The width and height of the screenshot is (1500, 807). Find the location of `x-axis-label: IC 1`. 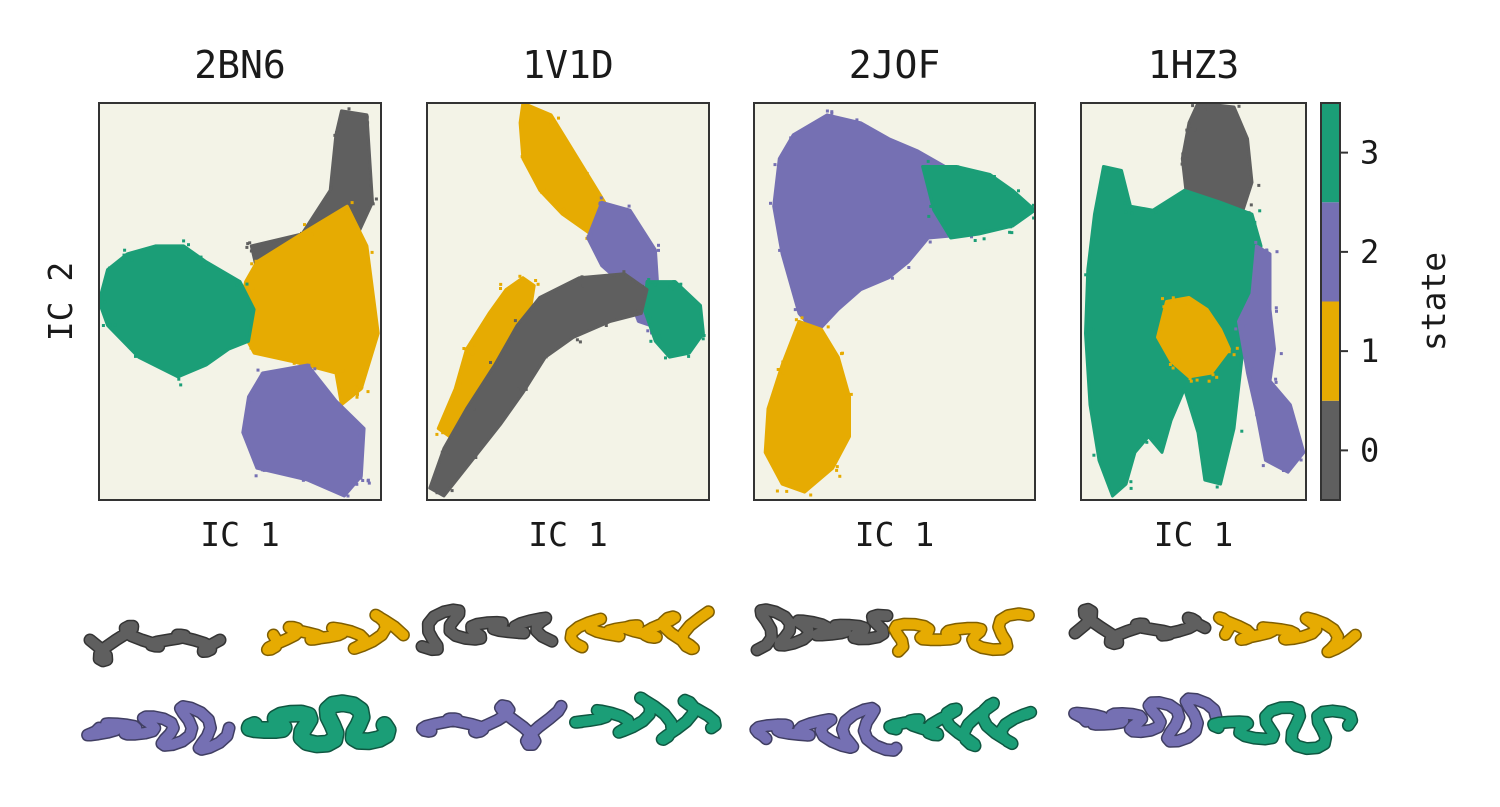

x-axis-label: IC 1 is located at coordinates (567, 534).